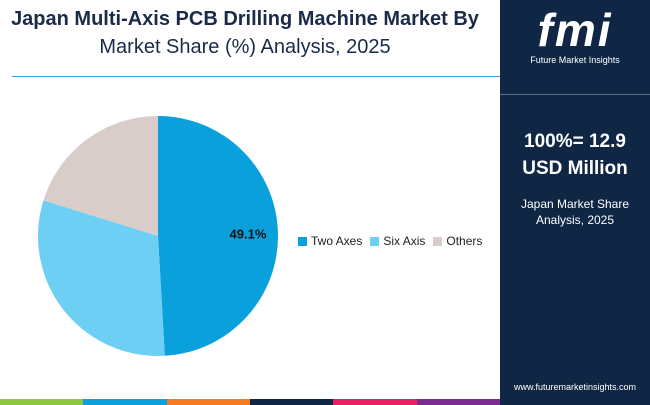 Image resolution: width=650 pixels, height=405 pixels. What do you see at coordinates (575, 387) in the screenshot?
I see `website-url: www.futuremarketinsights.com` at bounding box center [575, 387].